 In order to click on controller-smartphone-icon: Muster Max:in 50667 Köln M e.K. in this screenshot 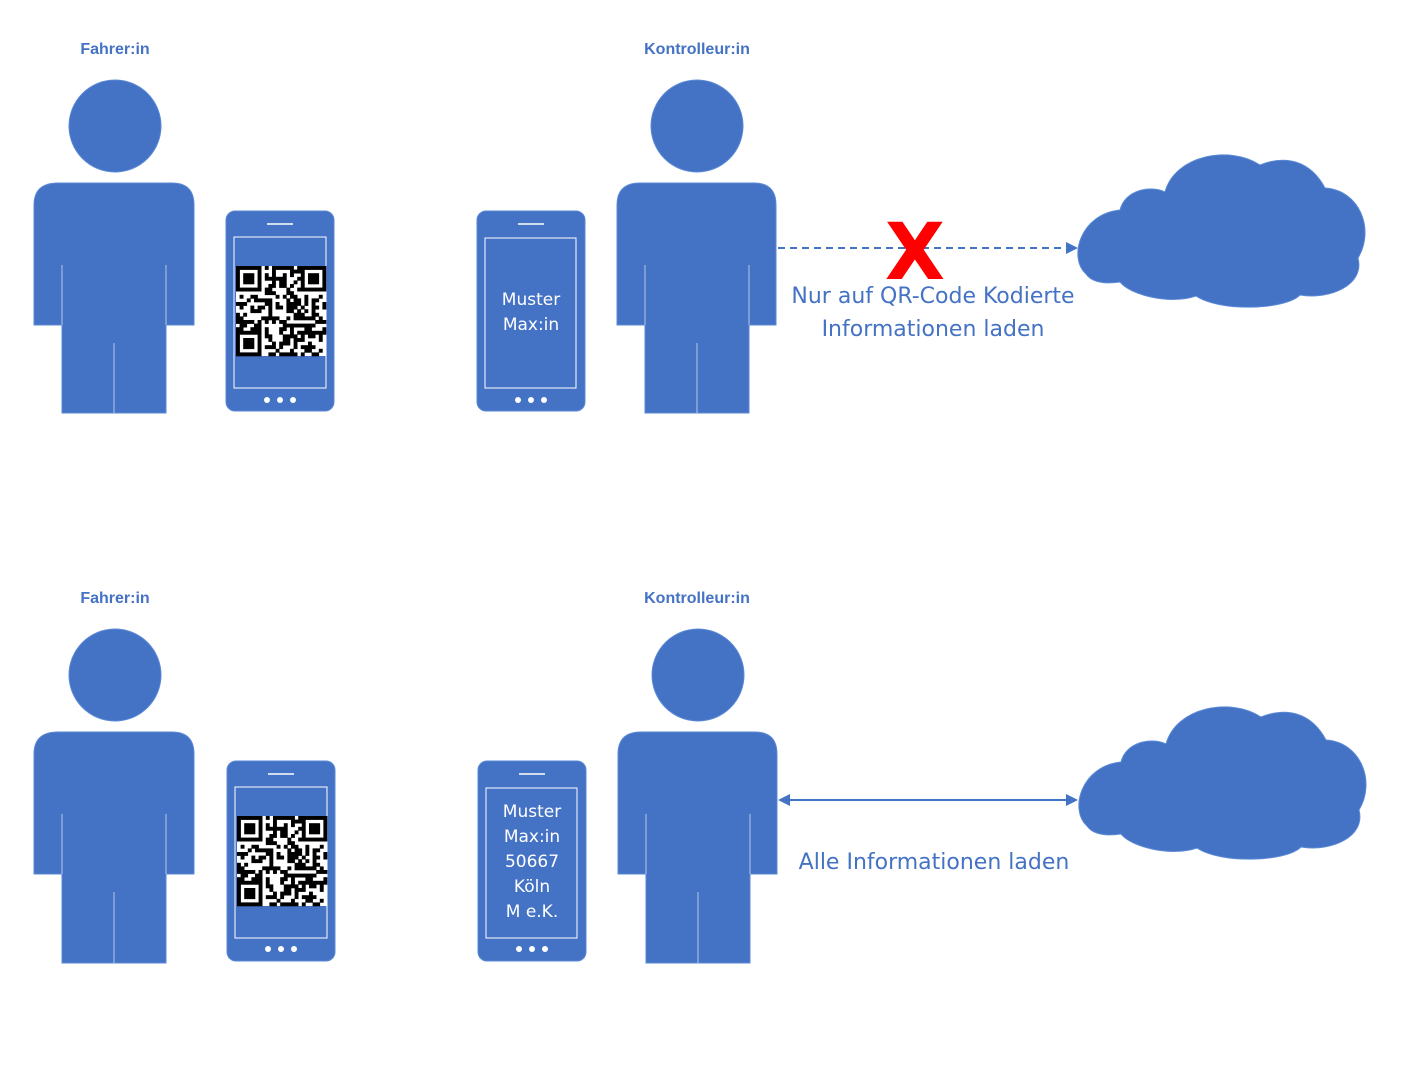, I will do `click(532, 861)`.